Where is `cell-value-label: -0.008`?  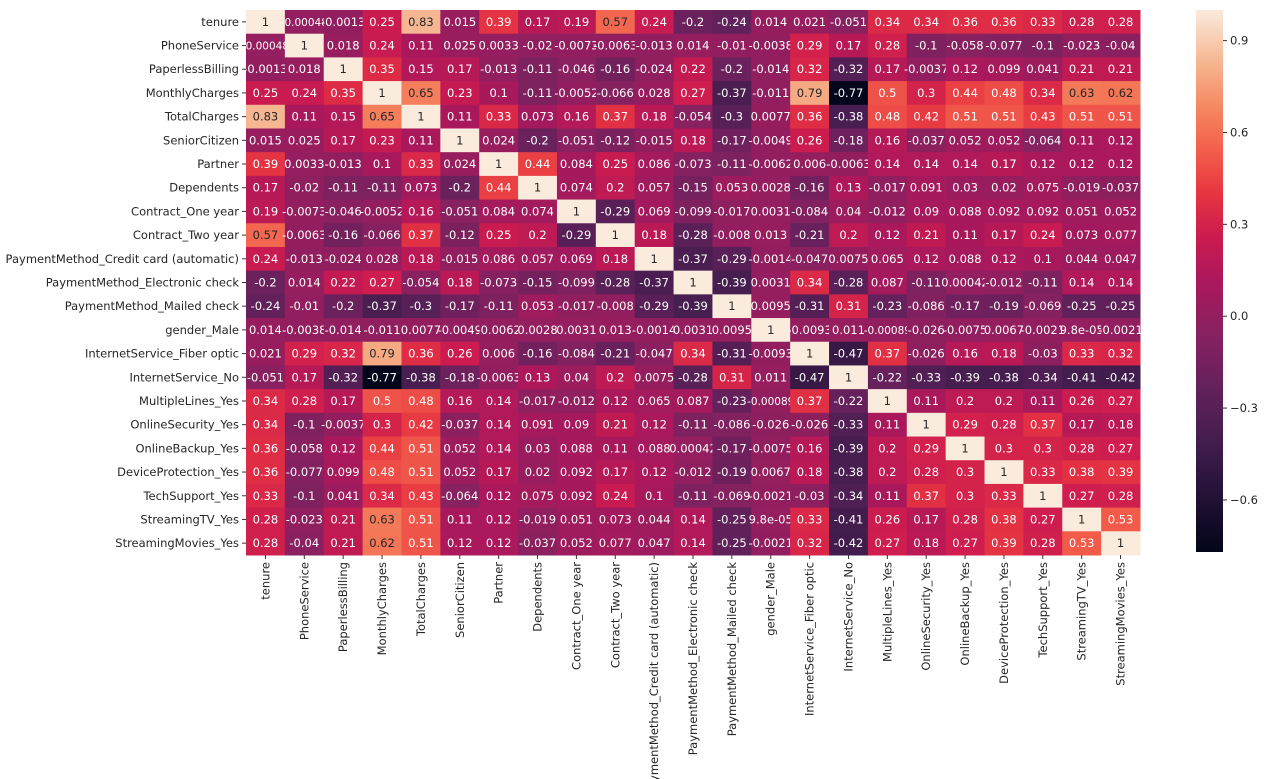 cell-value-label: -0.008 is located at coordinates (615, 306).